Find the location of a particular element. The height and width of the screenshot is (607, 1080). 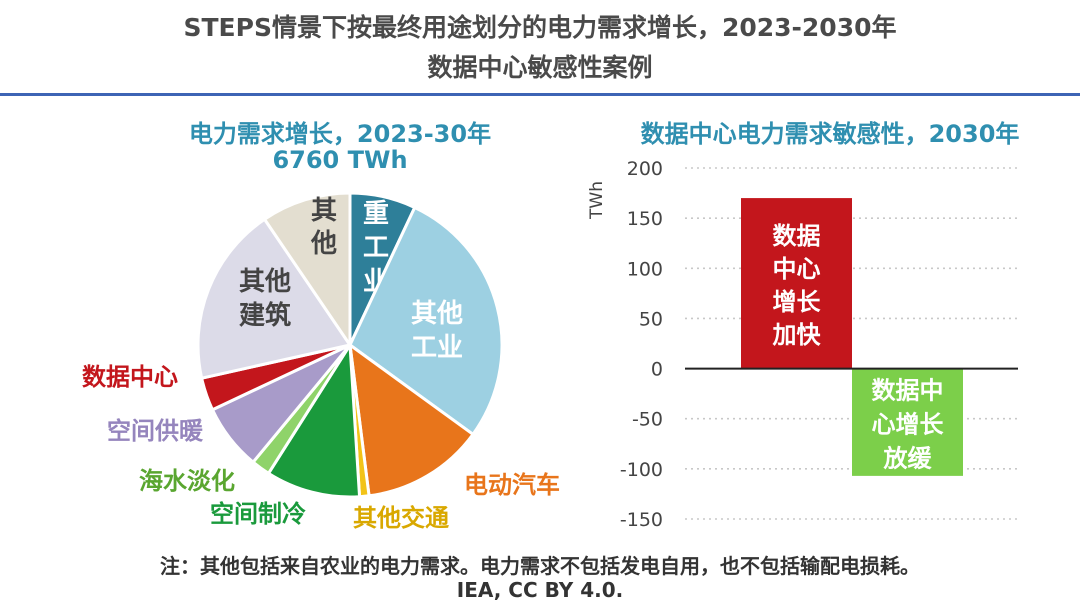

chart-main-title: STEPS情景下按最终用途划分的电力需求增长，2023-2030年 is located at coordinates (540, 27).